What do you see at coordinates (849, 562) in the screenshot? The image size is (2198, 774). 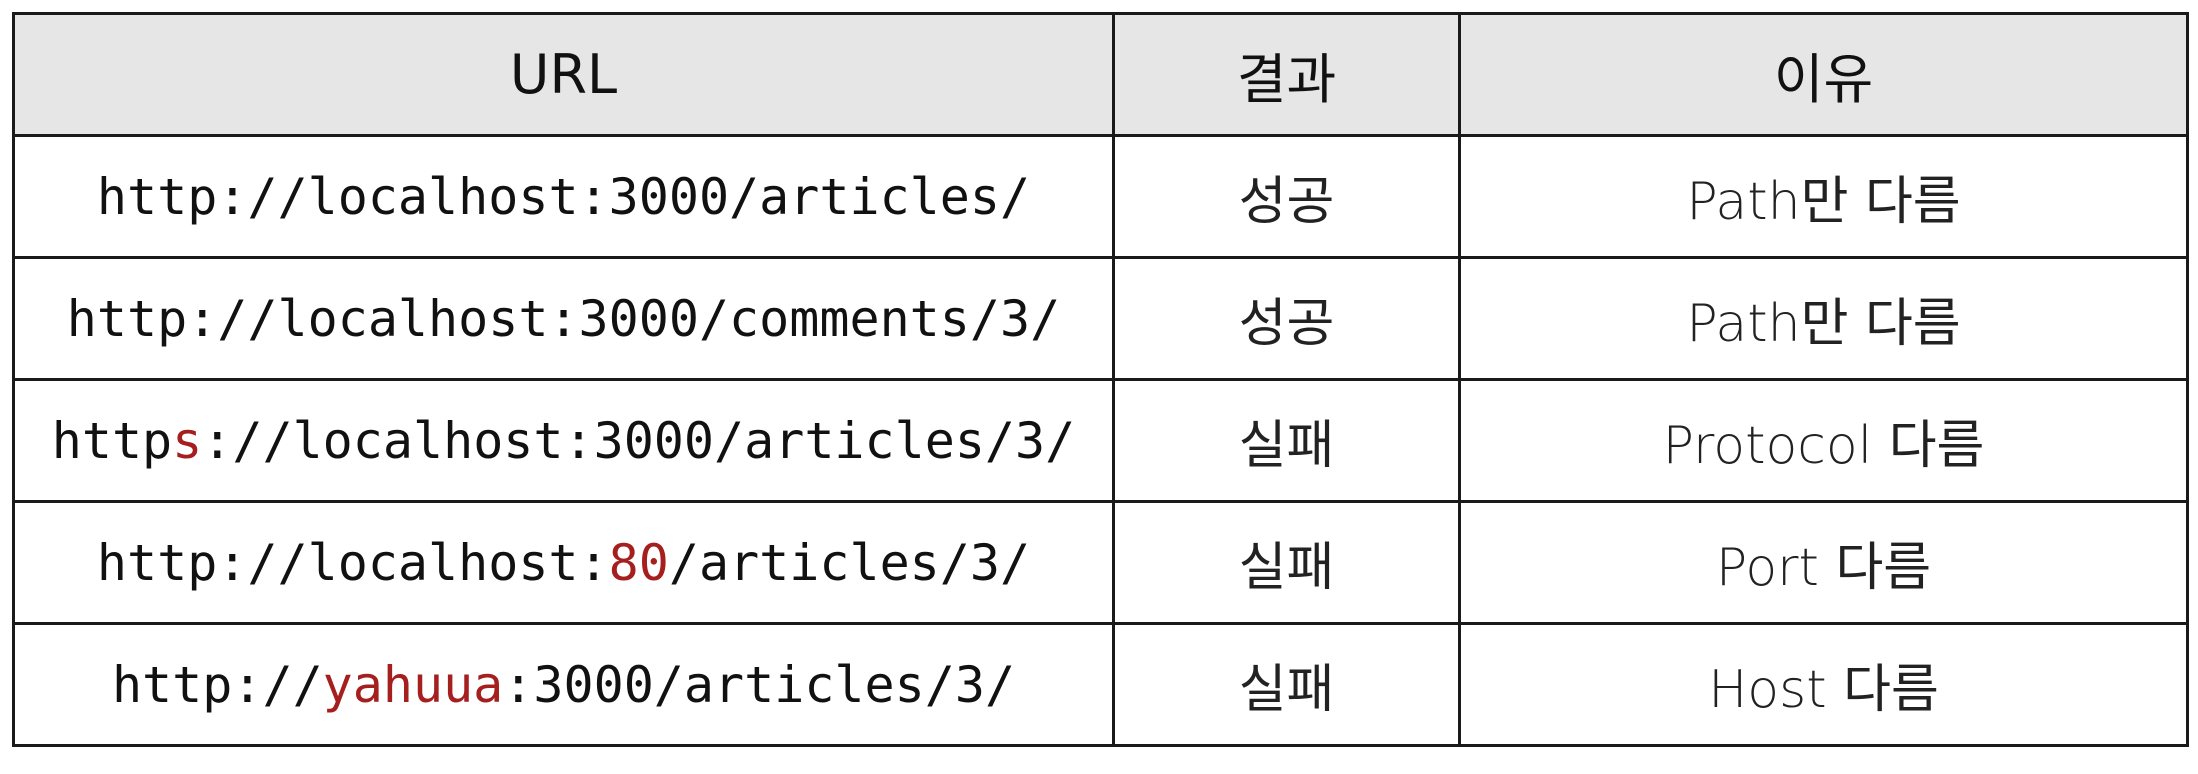 I see `url-text-rest: /articles/3/` at bounding box center [849, 562].